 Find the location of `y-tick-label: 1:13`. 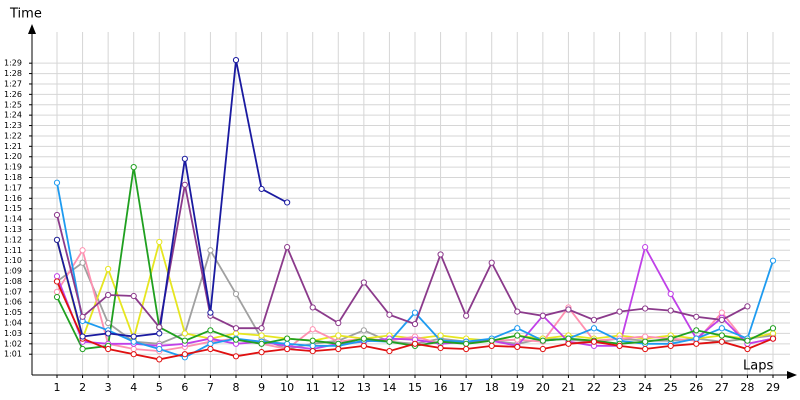

y-tick-label: 1:13 is located at coordinates (13, 229).